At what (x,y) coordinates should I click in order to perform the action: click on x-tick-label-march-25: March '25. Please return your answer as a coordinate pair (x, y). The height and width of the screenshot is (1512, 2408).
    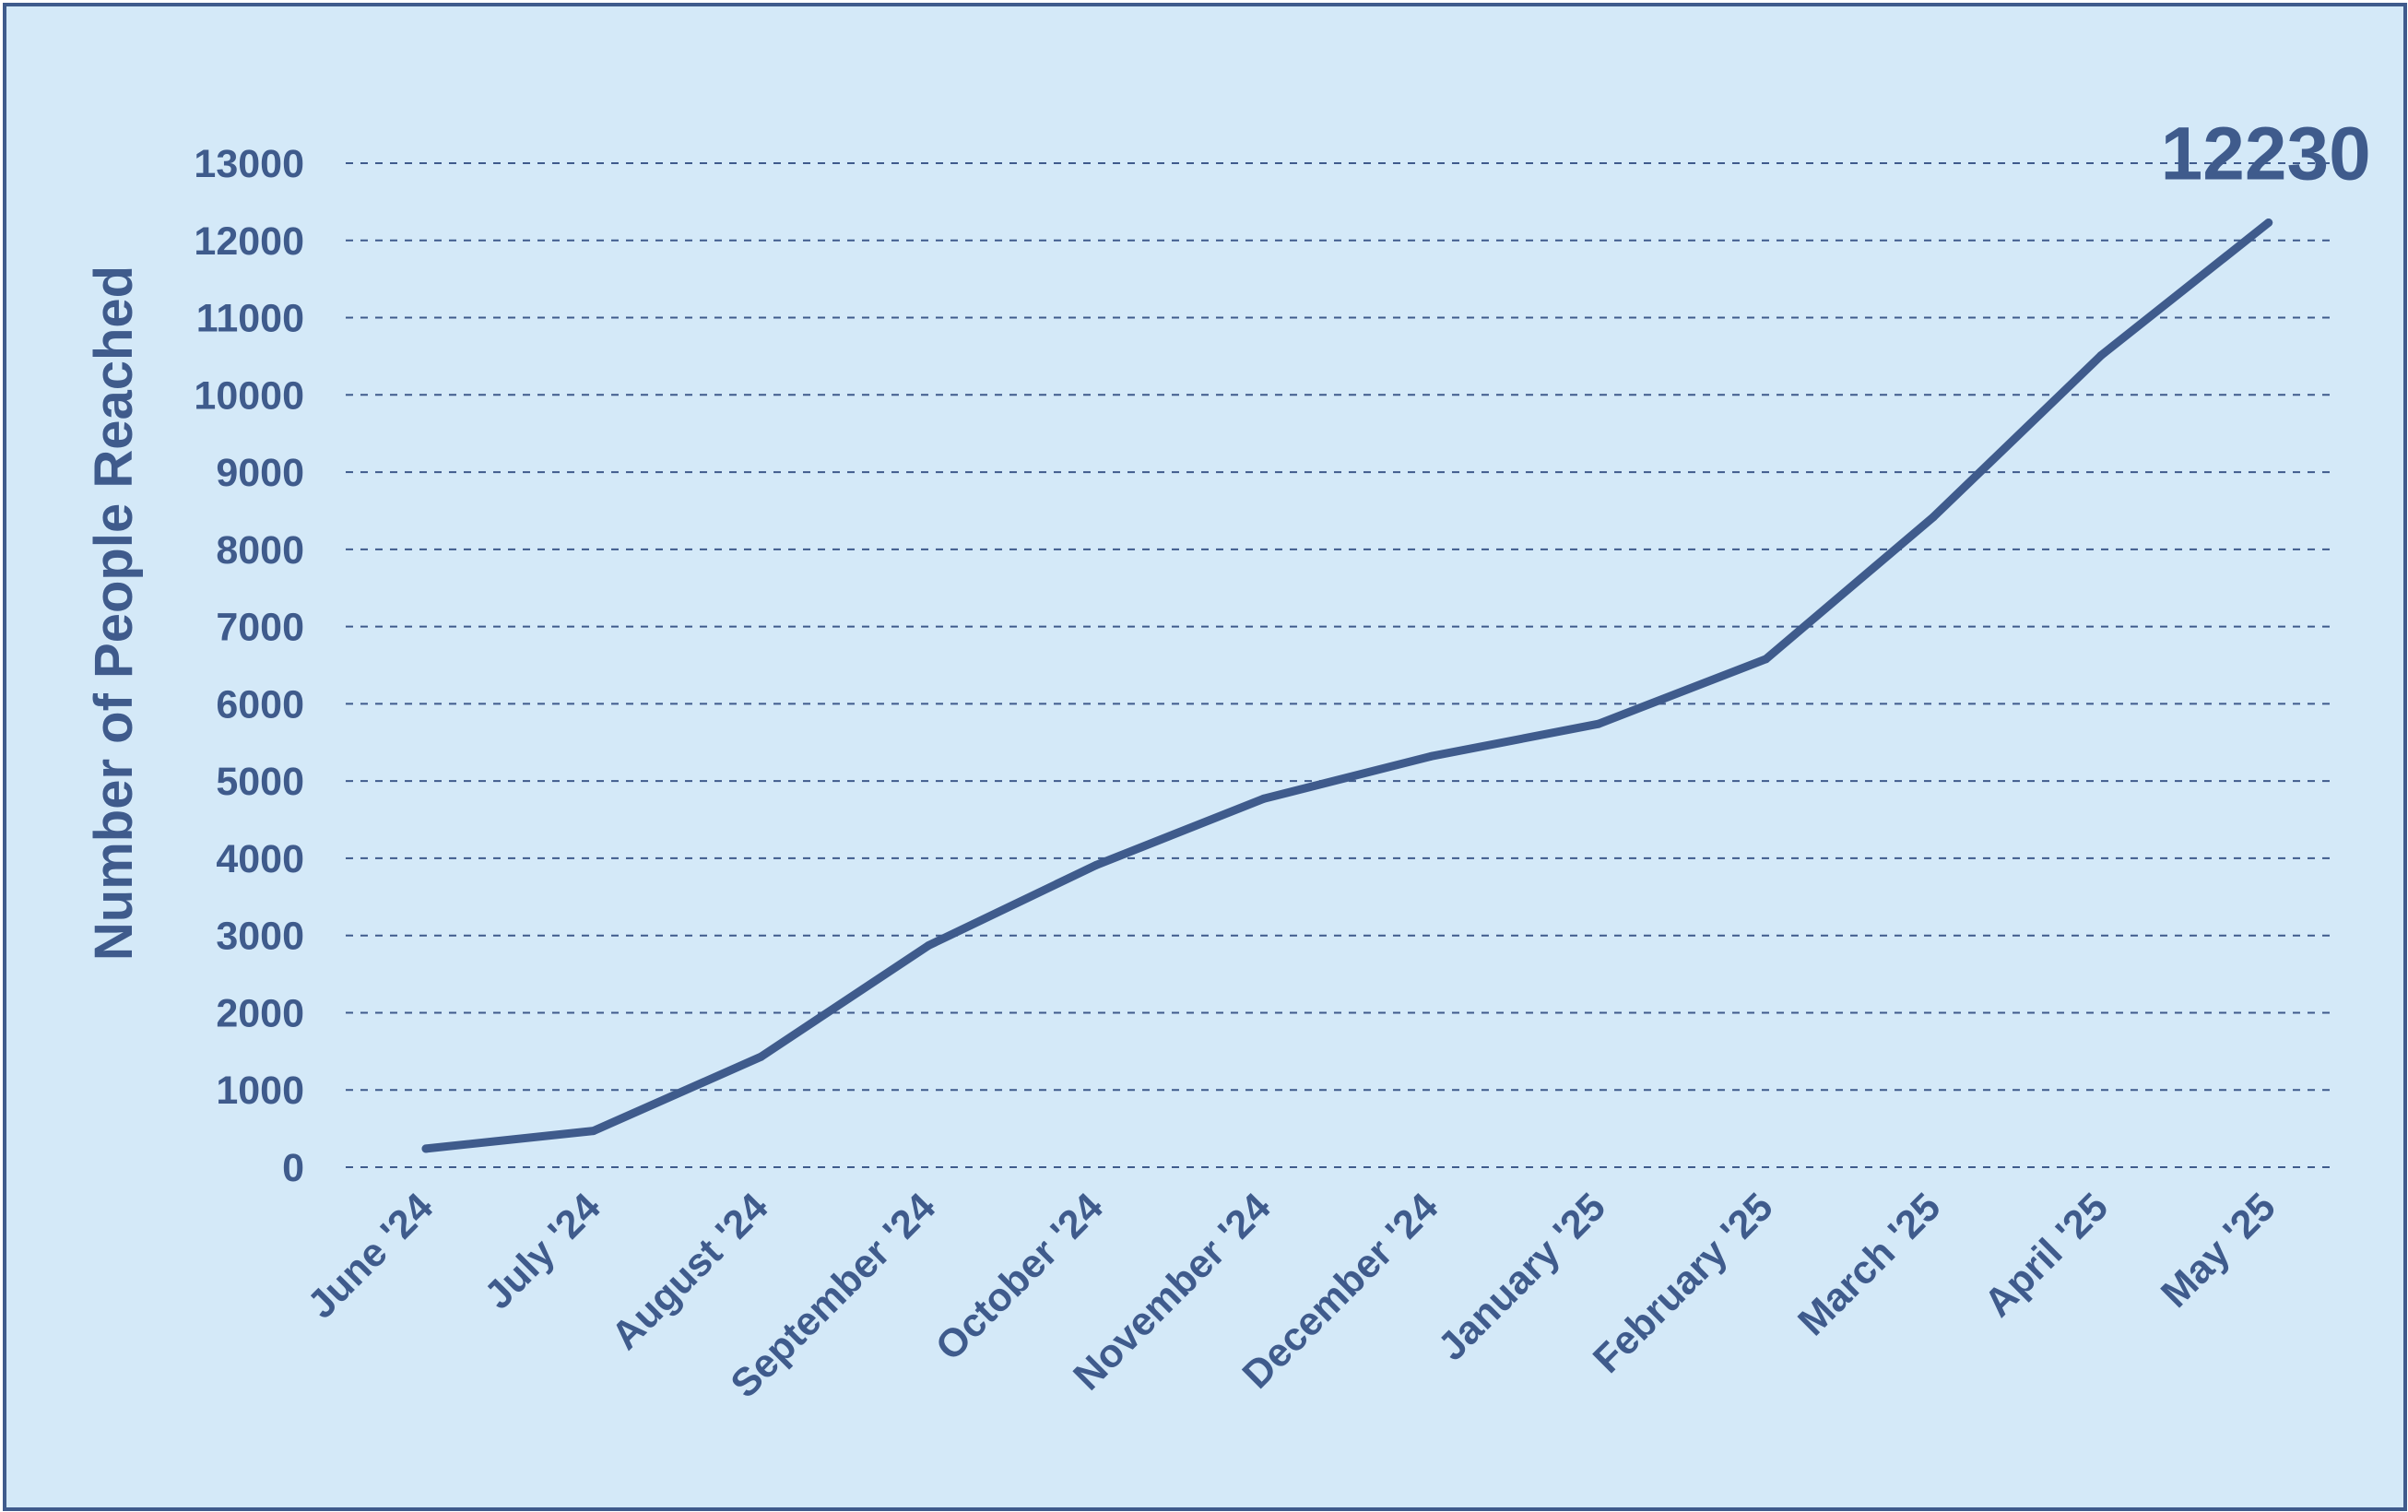
    Looking at the image, I should click on (1869, 1264).